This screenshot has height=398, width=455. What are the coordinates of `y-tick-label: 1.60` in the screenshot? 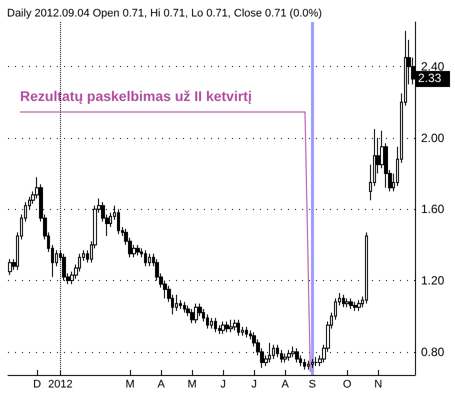 It's located at (433, 209).